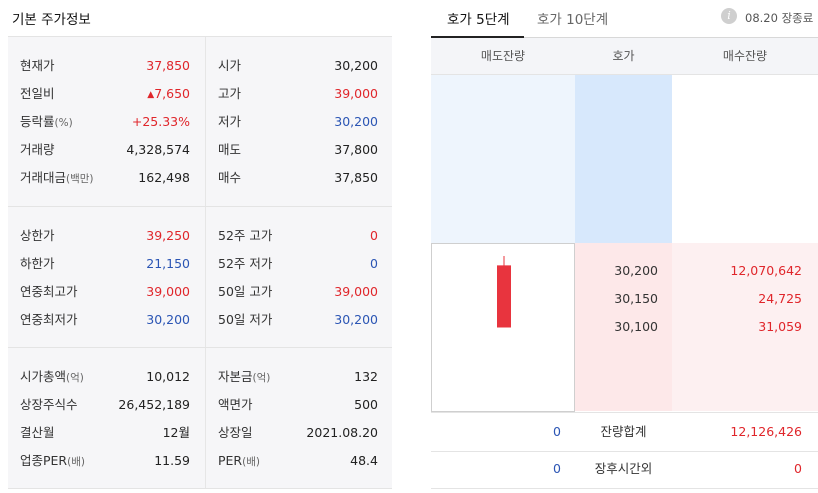 The height and width of the screenshot is (493, 818). Describe the element at coordinates (43, 376) in the screenshot. I see `market-cap-label-text: 시가총액` at that location.